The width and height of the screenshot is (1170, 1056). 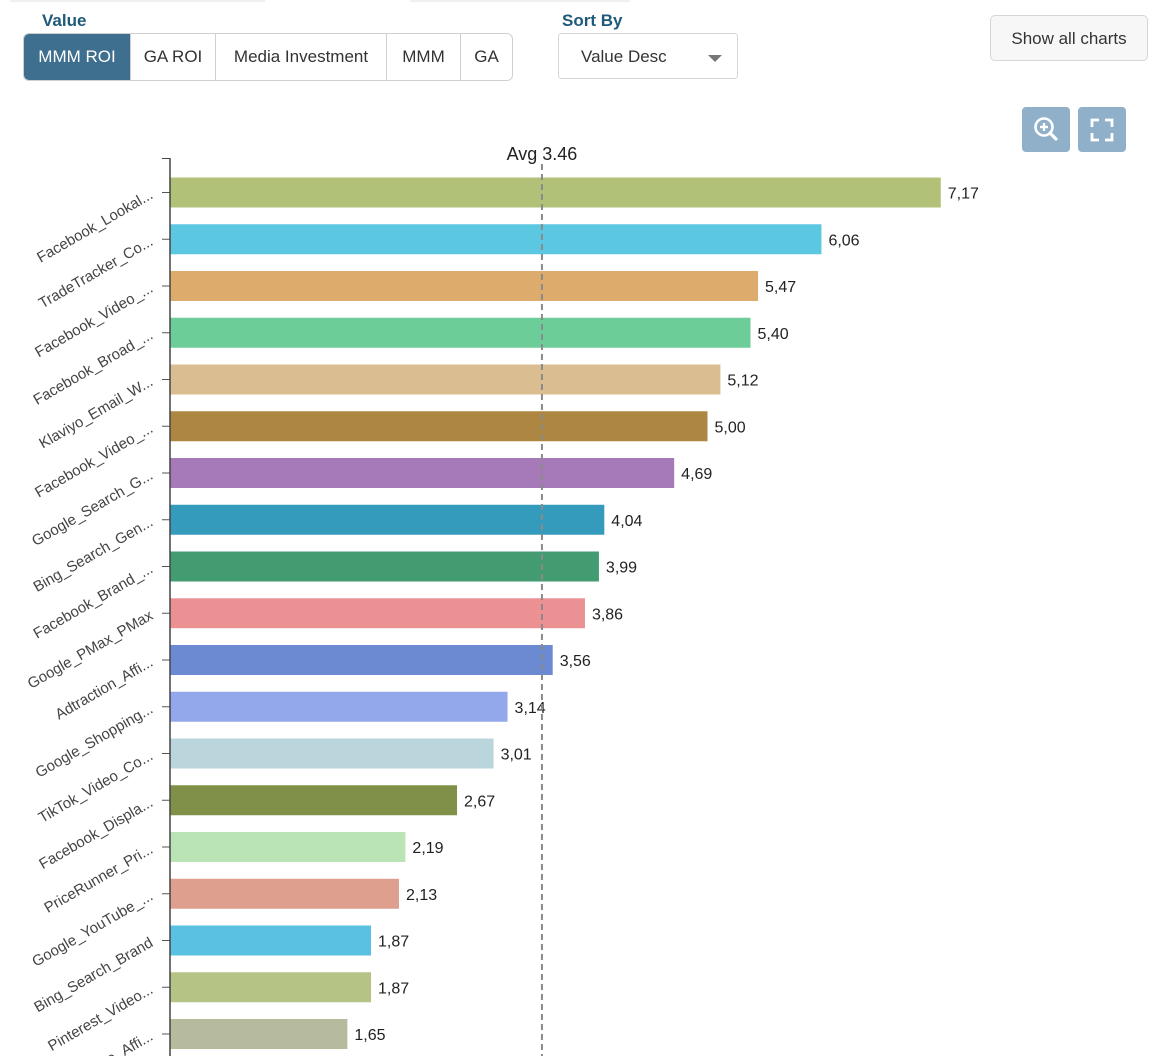 I want to click on top-edge-left, so click(x=137, y=1).